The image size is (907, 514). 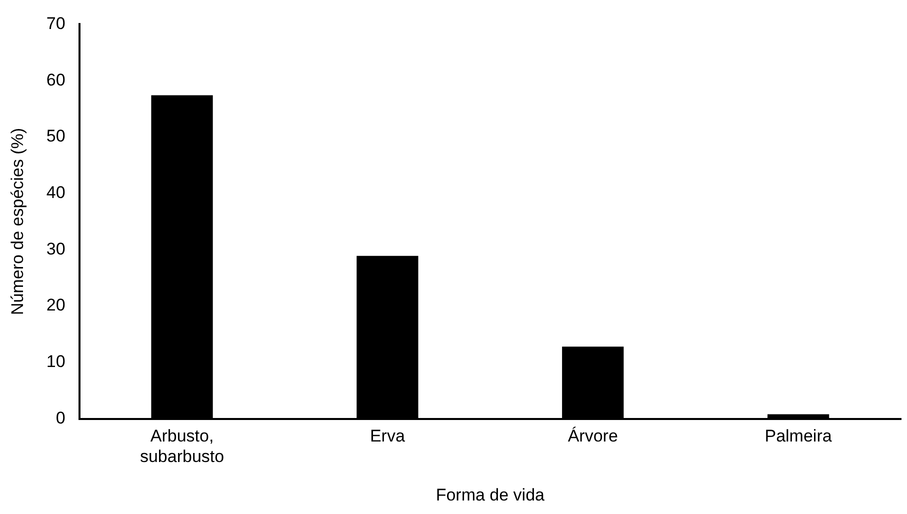 I want to click on x-tick-label: Árvore, so click(x=593, y=436).